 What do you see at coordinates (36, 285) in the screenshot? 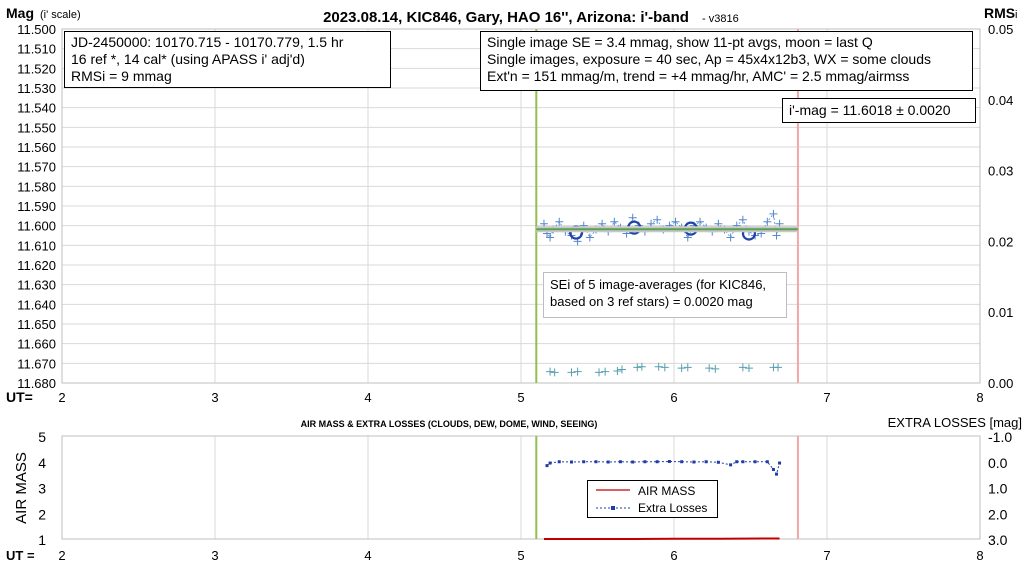
I see `y-tick-label: 11.630` at bounding box center [36, 285].